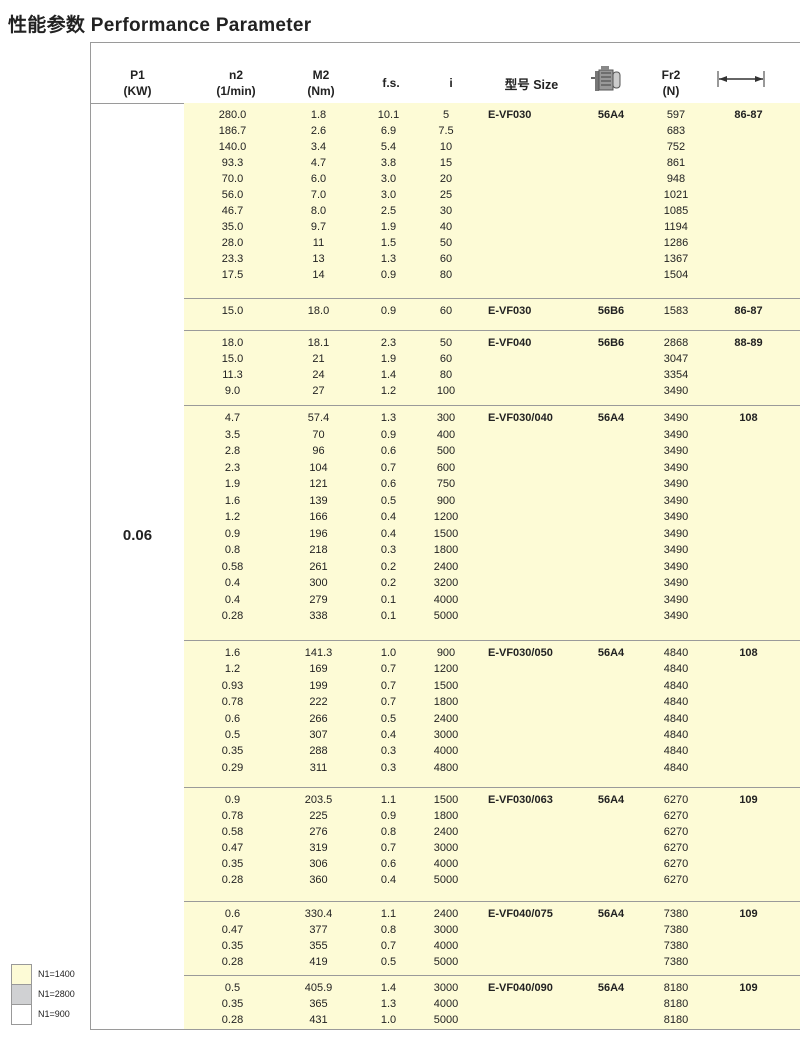 This screenshot has width=800, height=1044. I want to click on table-row: 0.58 261 0.2 2400 3490, so click(492, 567).